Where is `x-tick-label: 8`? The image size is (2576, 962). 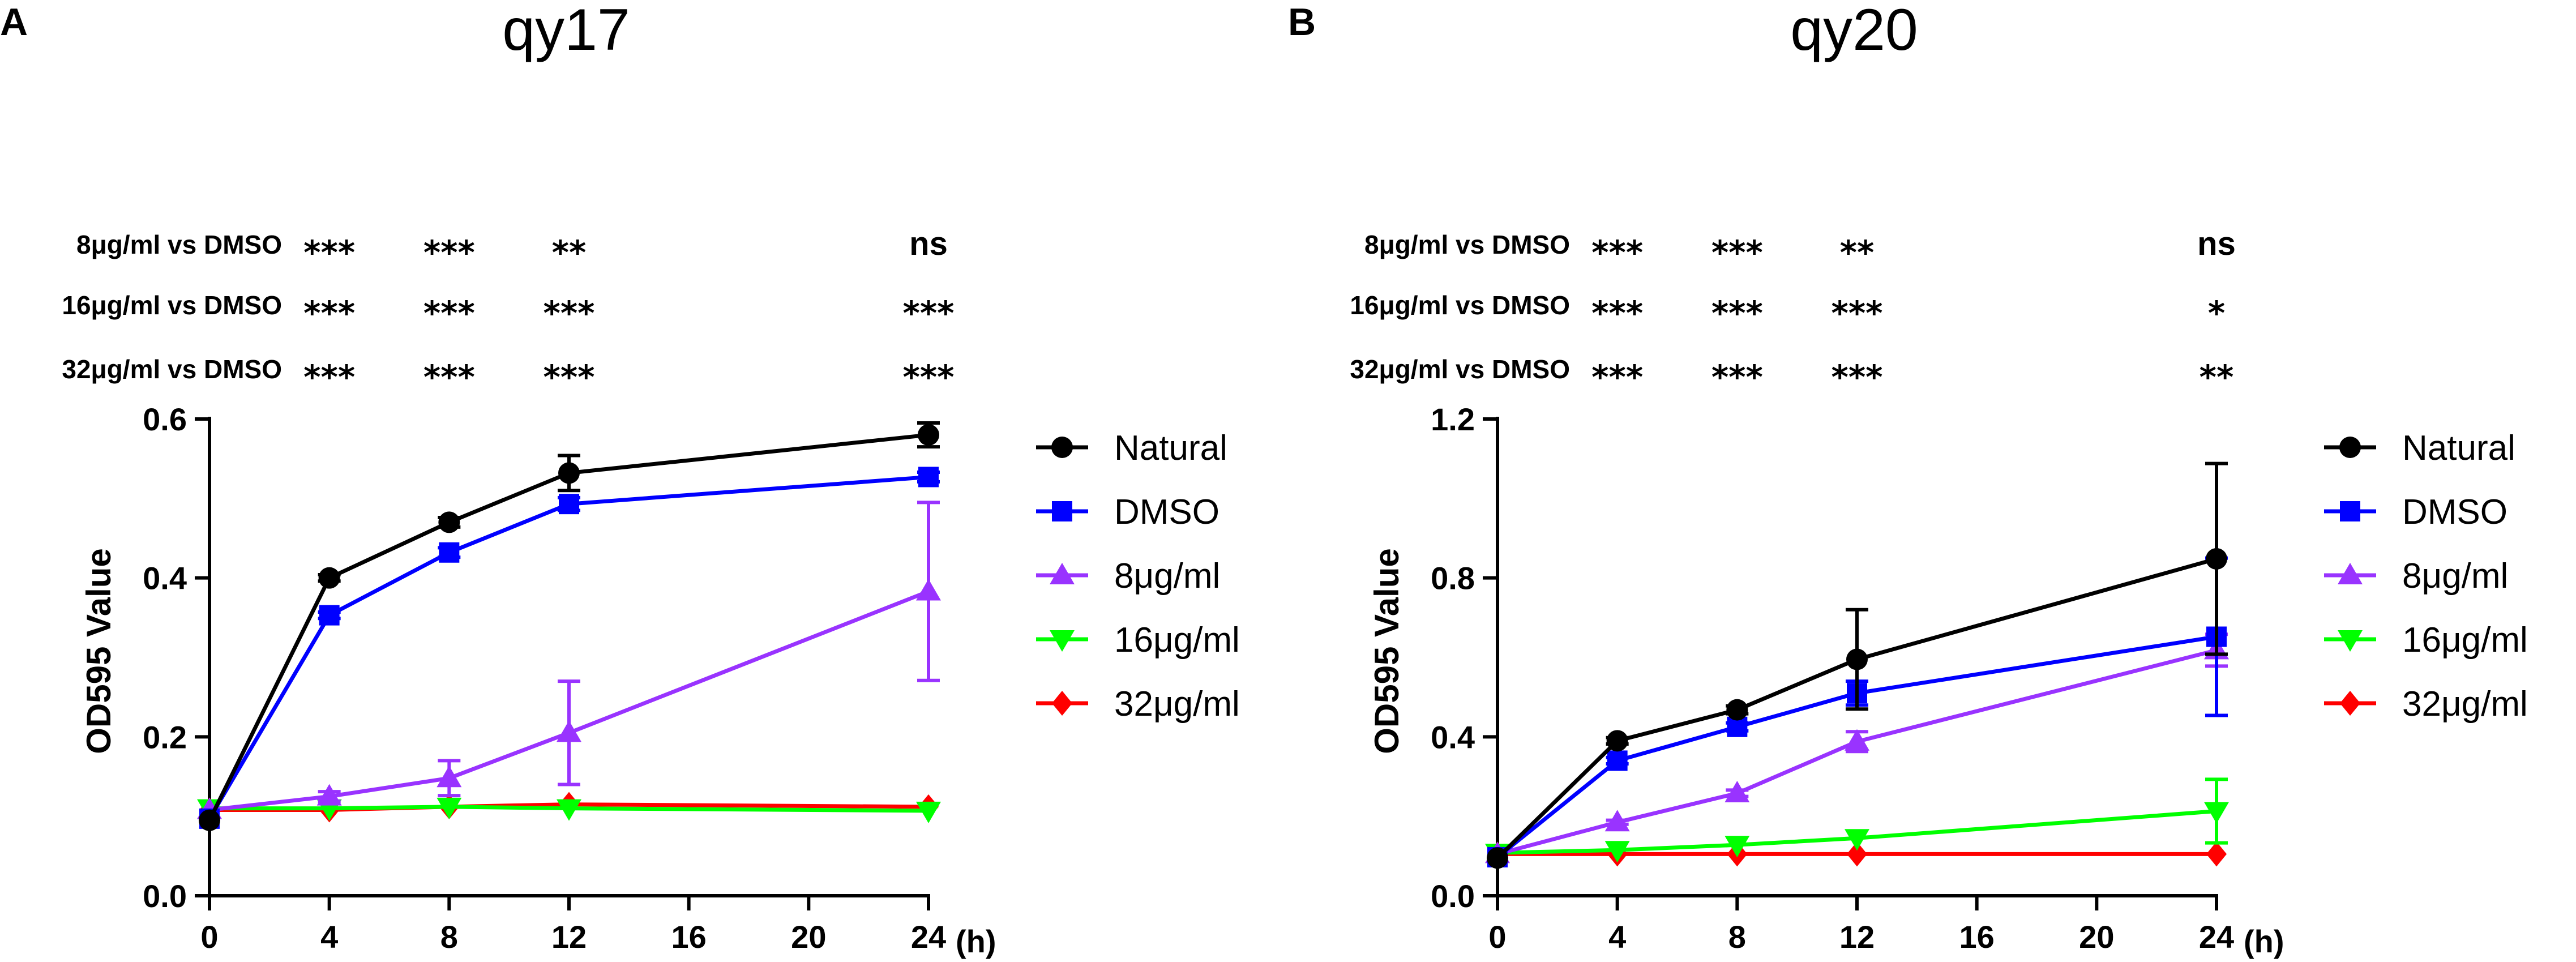
x-tick-label: 8 is located at coordinates (449, 937).